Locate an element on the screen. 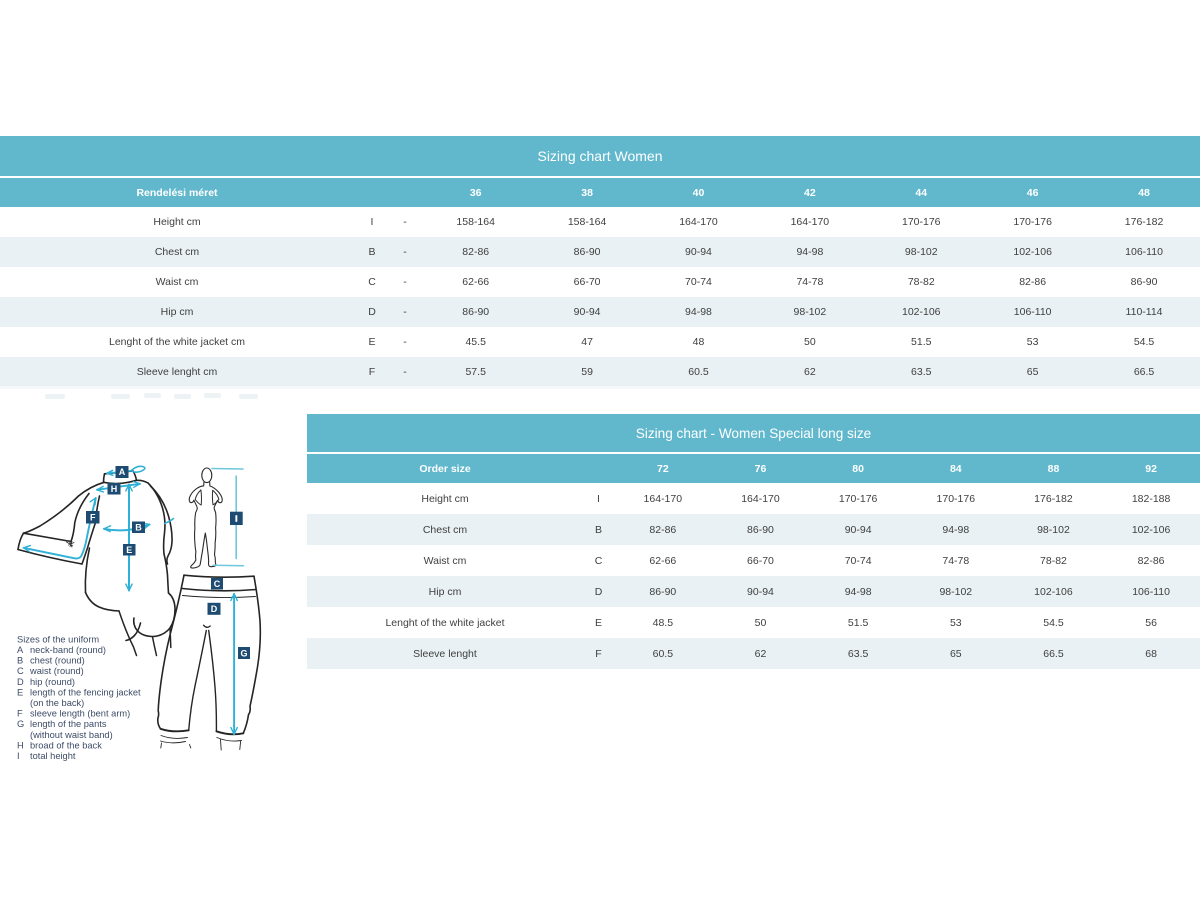  svg-text: Sizes of the uniform is located at coordinates (58, 639).